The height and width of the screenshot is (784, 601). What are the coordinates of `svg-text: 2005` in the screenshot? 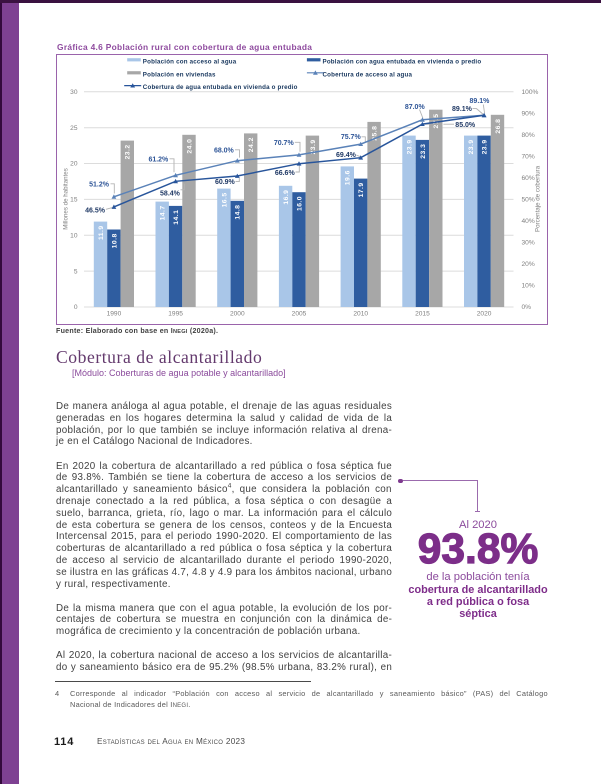 It's located at (299, 314).